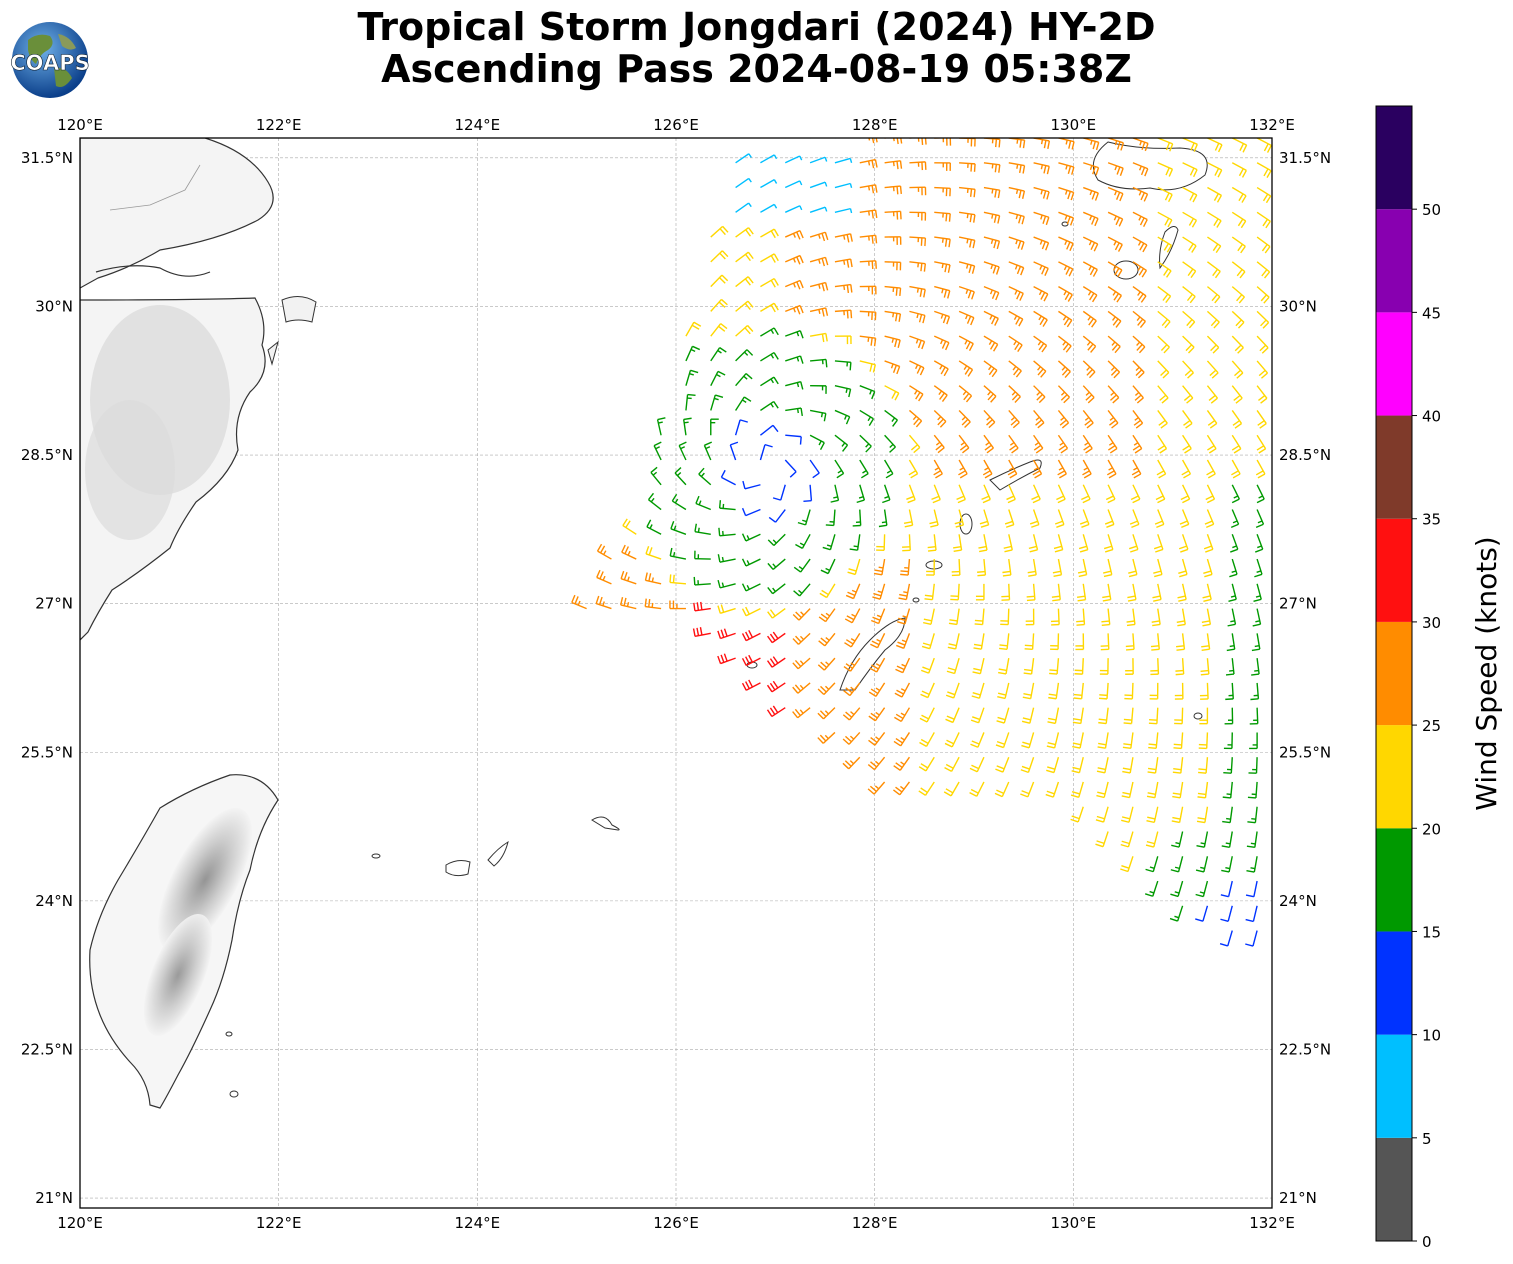 The image size is (1513, 1264). Describe the element at coordinates (1431, 623) in the screenshot. I see `colorbar-tick-label: 30` at that location.